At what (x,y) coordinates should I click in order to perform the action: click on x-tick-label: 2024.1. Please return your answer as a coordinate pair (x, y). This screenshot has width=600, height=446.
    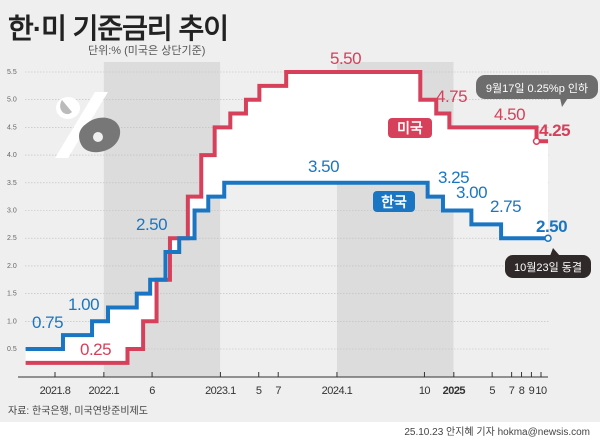
    Looking at the image, I should click on (337, 391).